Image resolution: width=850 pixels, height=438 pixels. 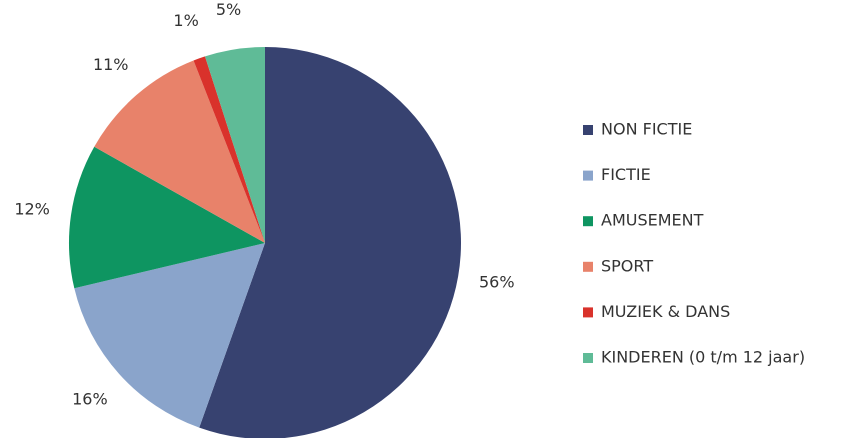 What do you see at coordinates (185, 20) in the screenshot?
I see `data-label: 1%` at bounding box center [185, 20].